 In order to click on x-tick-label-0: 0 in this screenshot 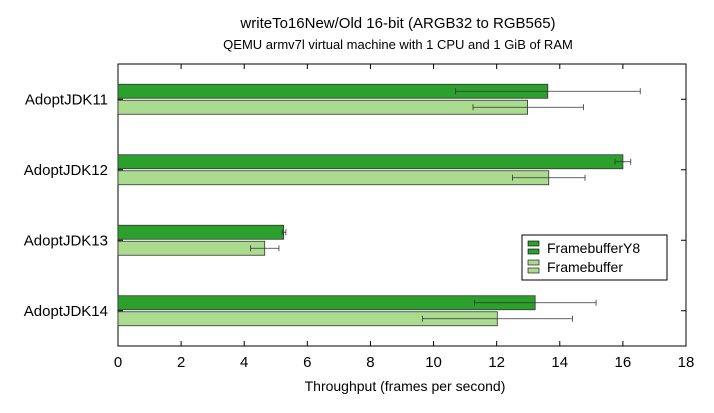, I will do `click(118, 362)`.